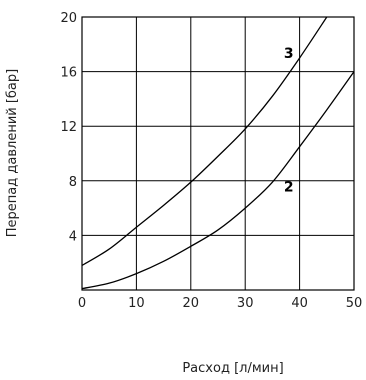 The image size is (366, 380). I want to click on y-tick-label-12: 12, so click(68, 127).